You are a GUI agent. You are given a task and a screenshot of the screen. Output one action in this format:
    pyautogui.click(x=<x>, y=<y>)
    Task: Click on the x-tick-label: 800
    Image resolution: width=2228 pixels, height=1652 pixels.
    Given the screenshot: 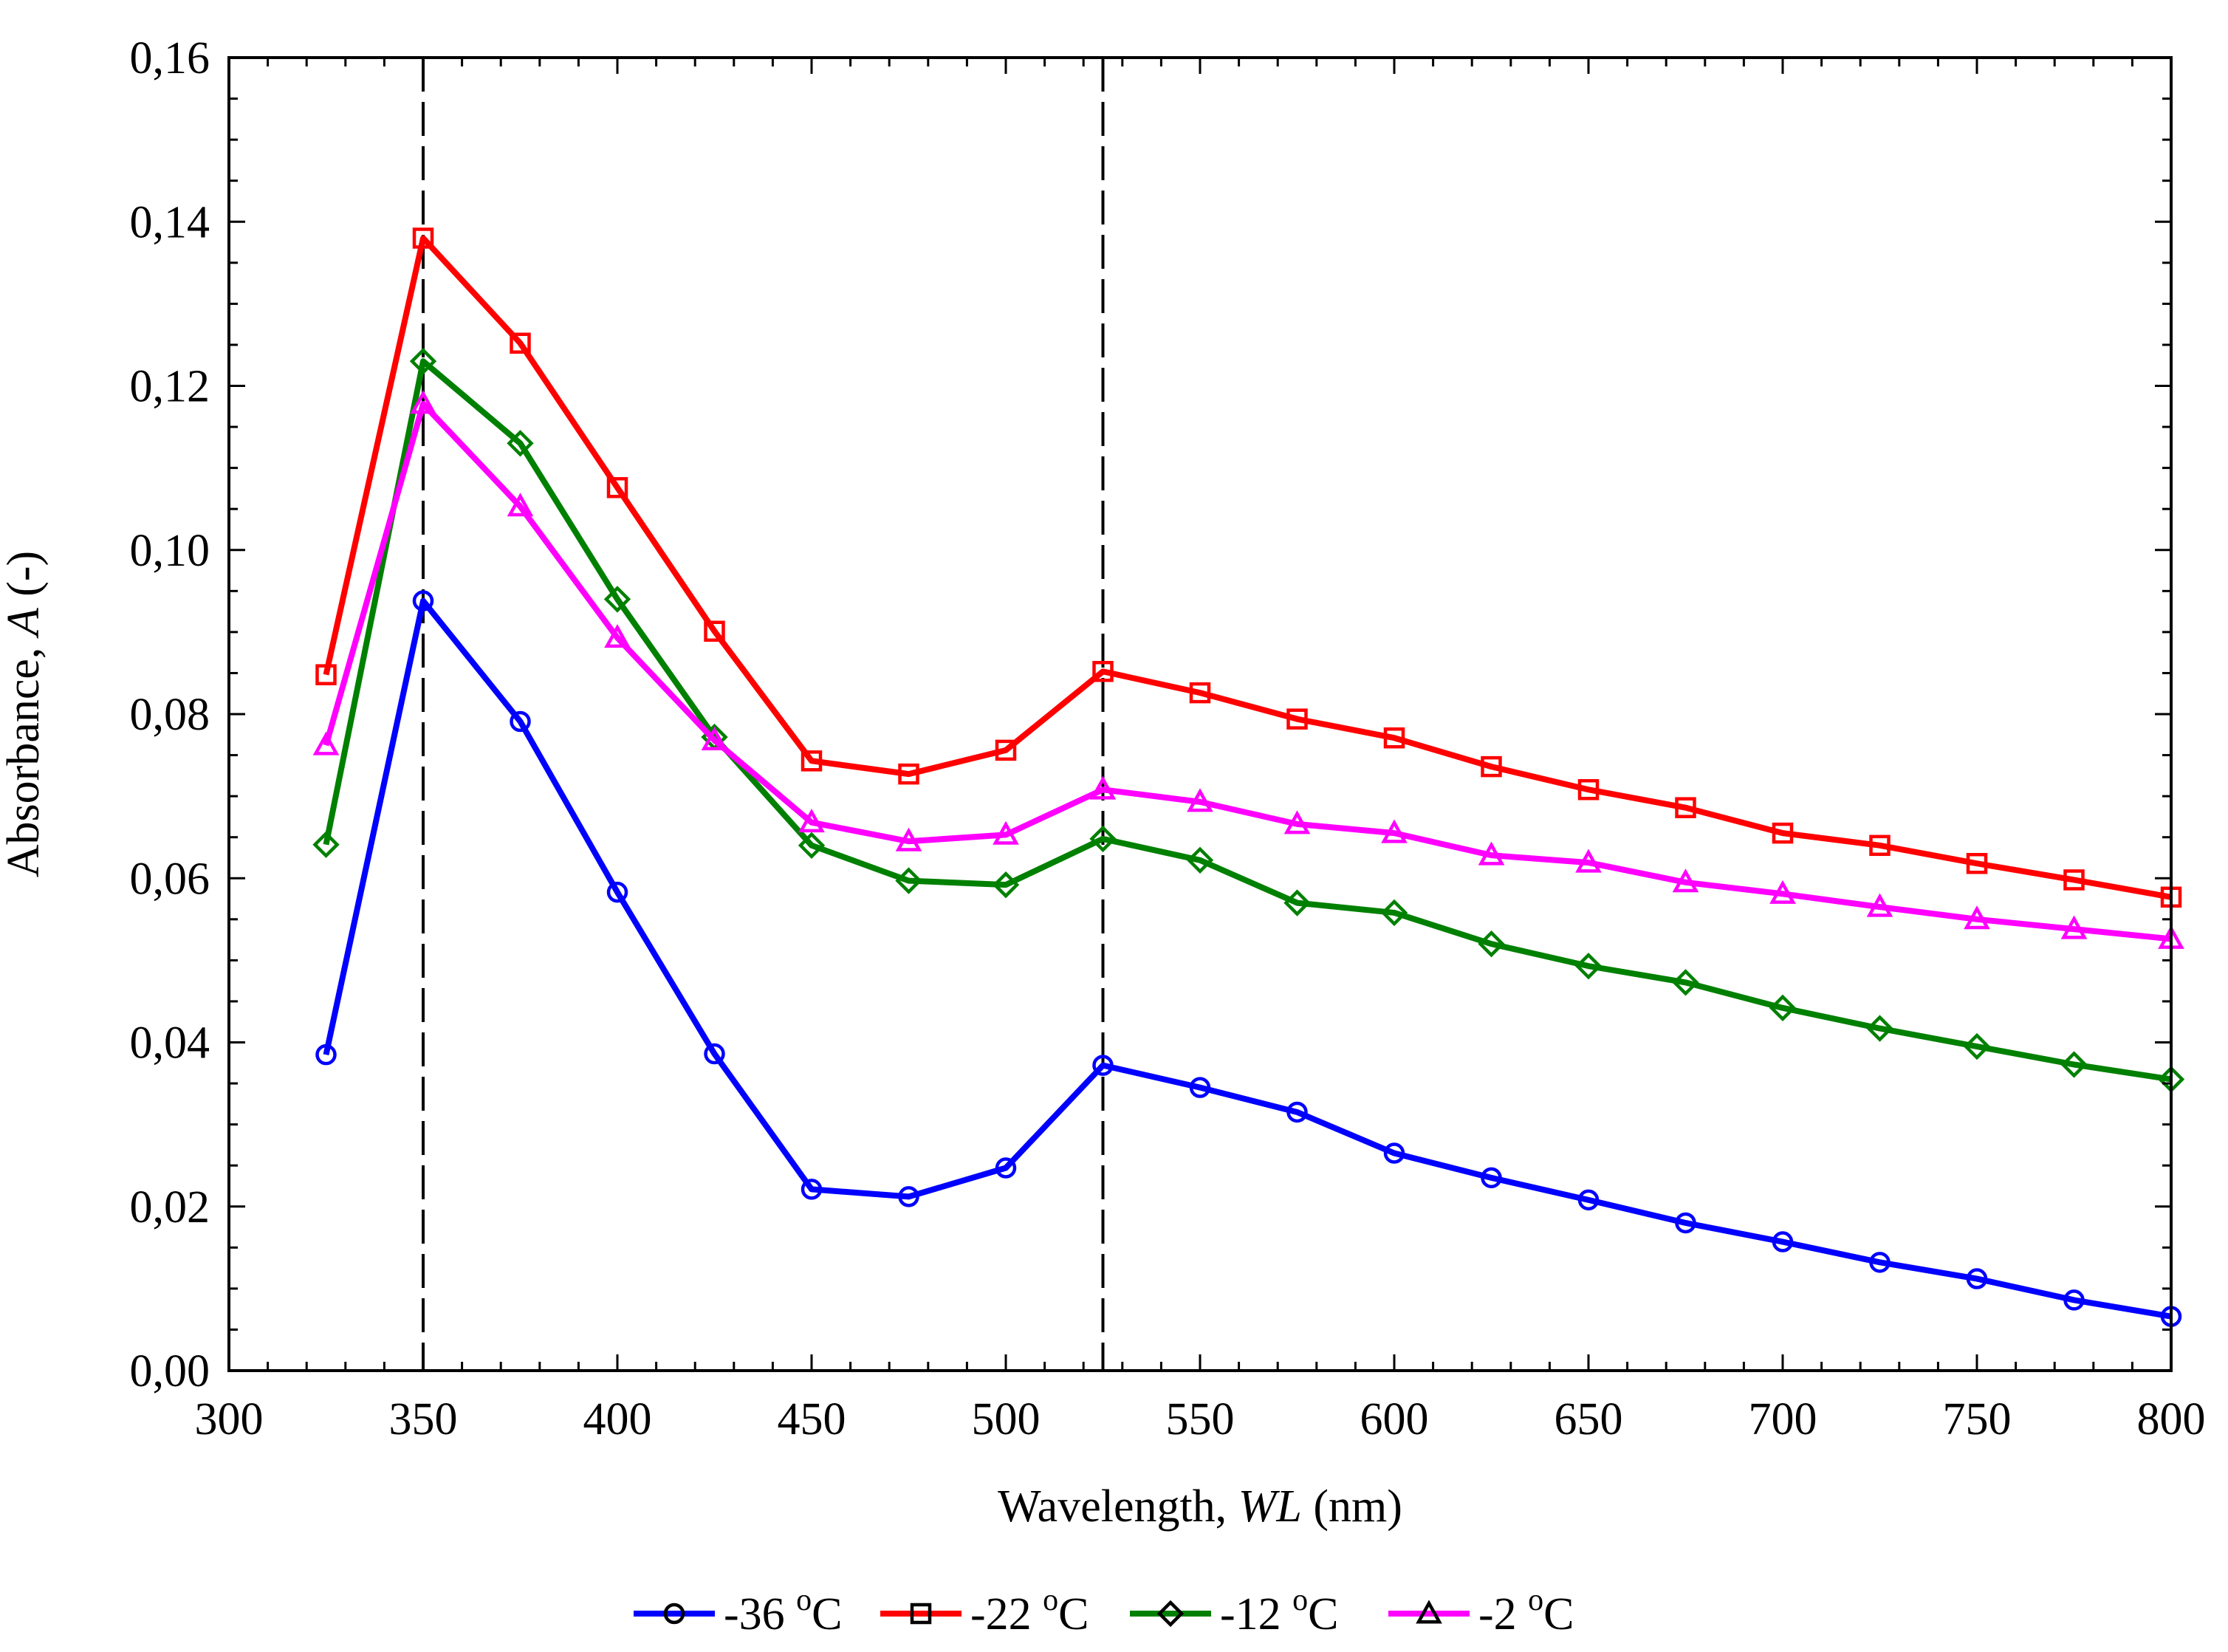 What is the action you would take?
    pyautogui.click(x=2171, y=1419)
    